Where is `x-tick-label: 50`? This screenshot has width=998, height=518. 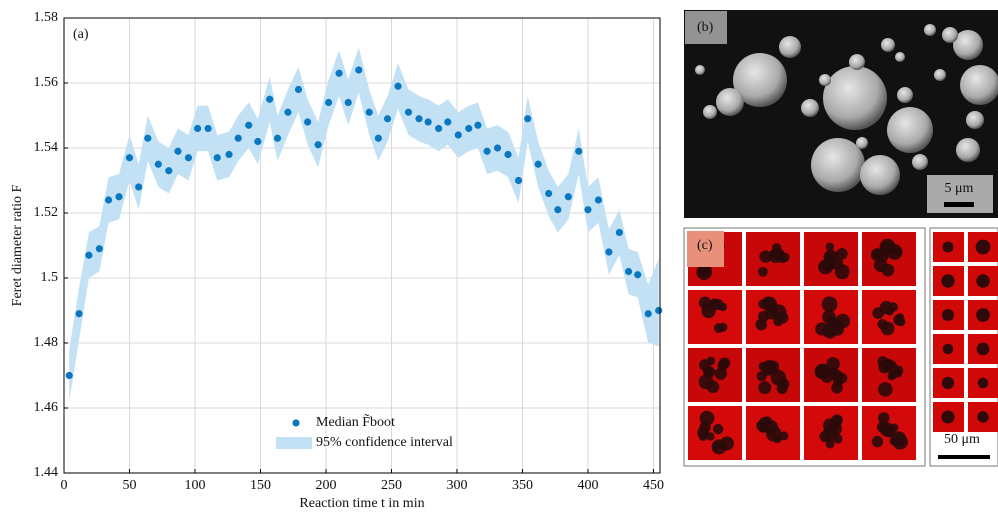
x-tick-label: 50 is located at coordinates (129, 485).